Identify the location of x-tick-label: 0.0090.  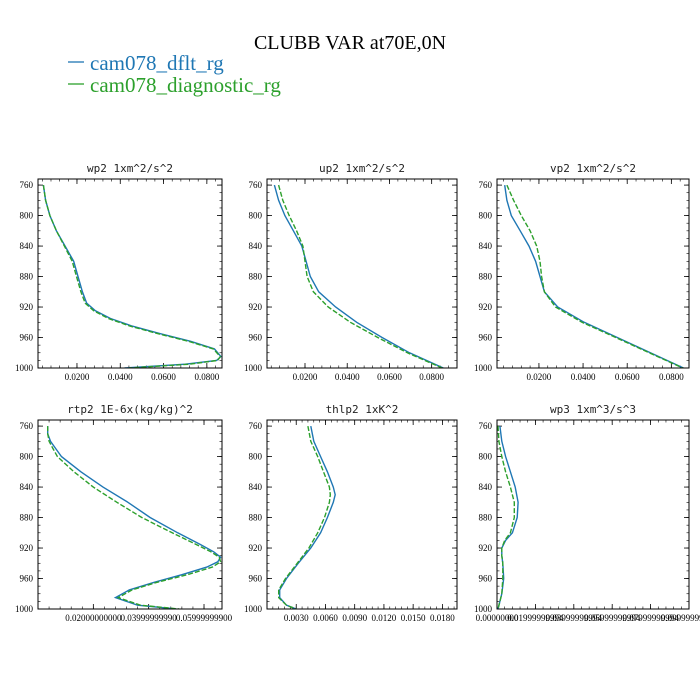
(354, 618).